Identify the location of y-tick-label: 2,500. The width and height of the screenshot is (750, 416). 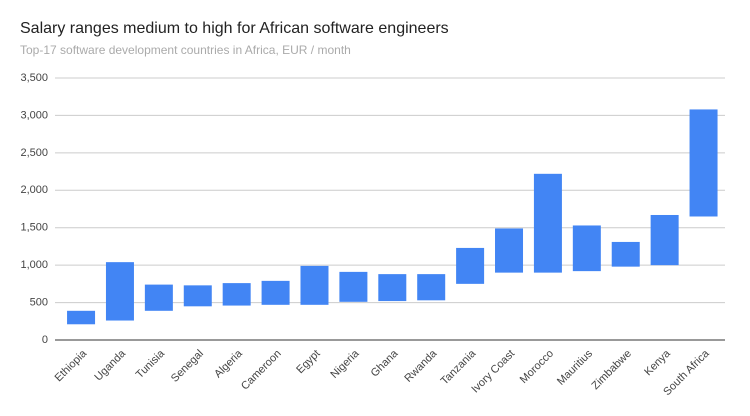
(34, 153).